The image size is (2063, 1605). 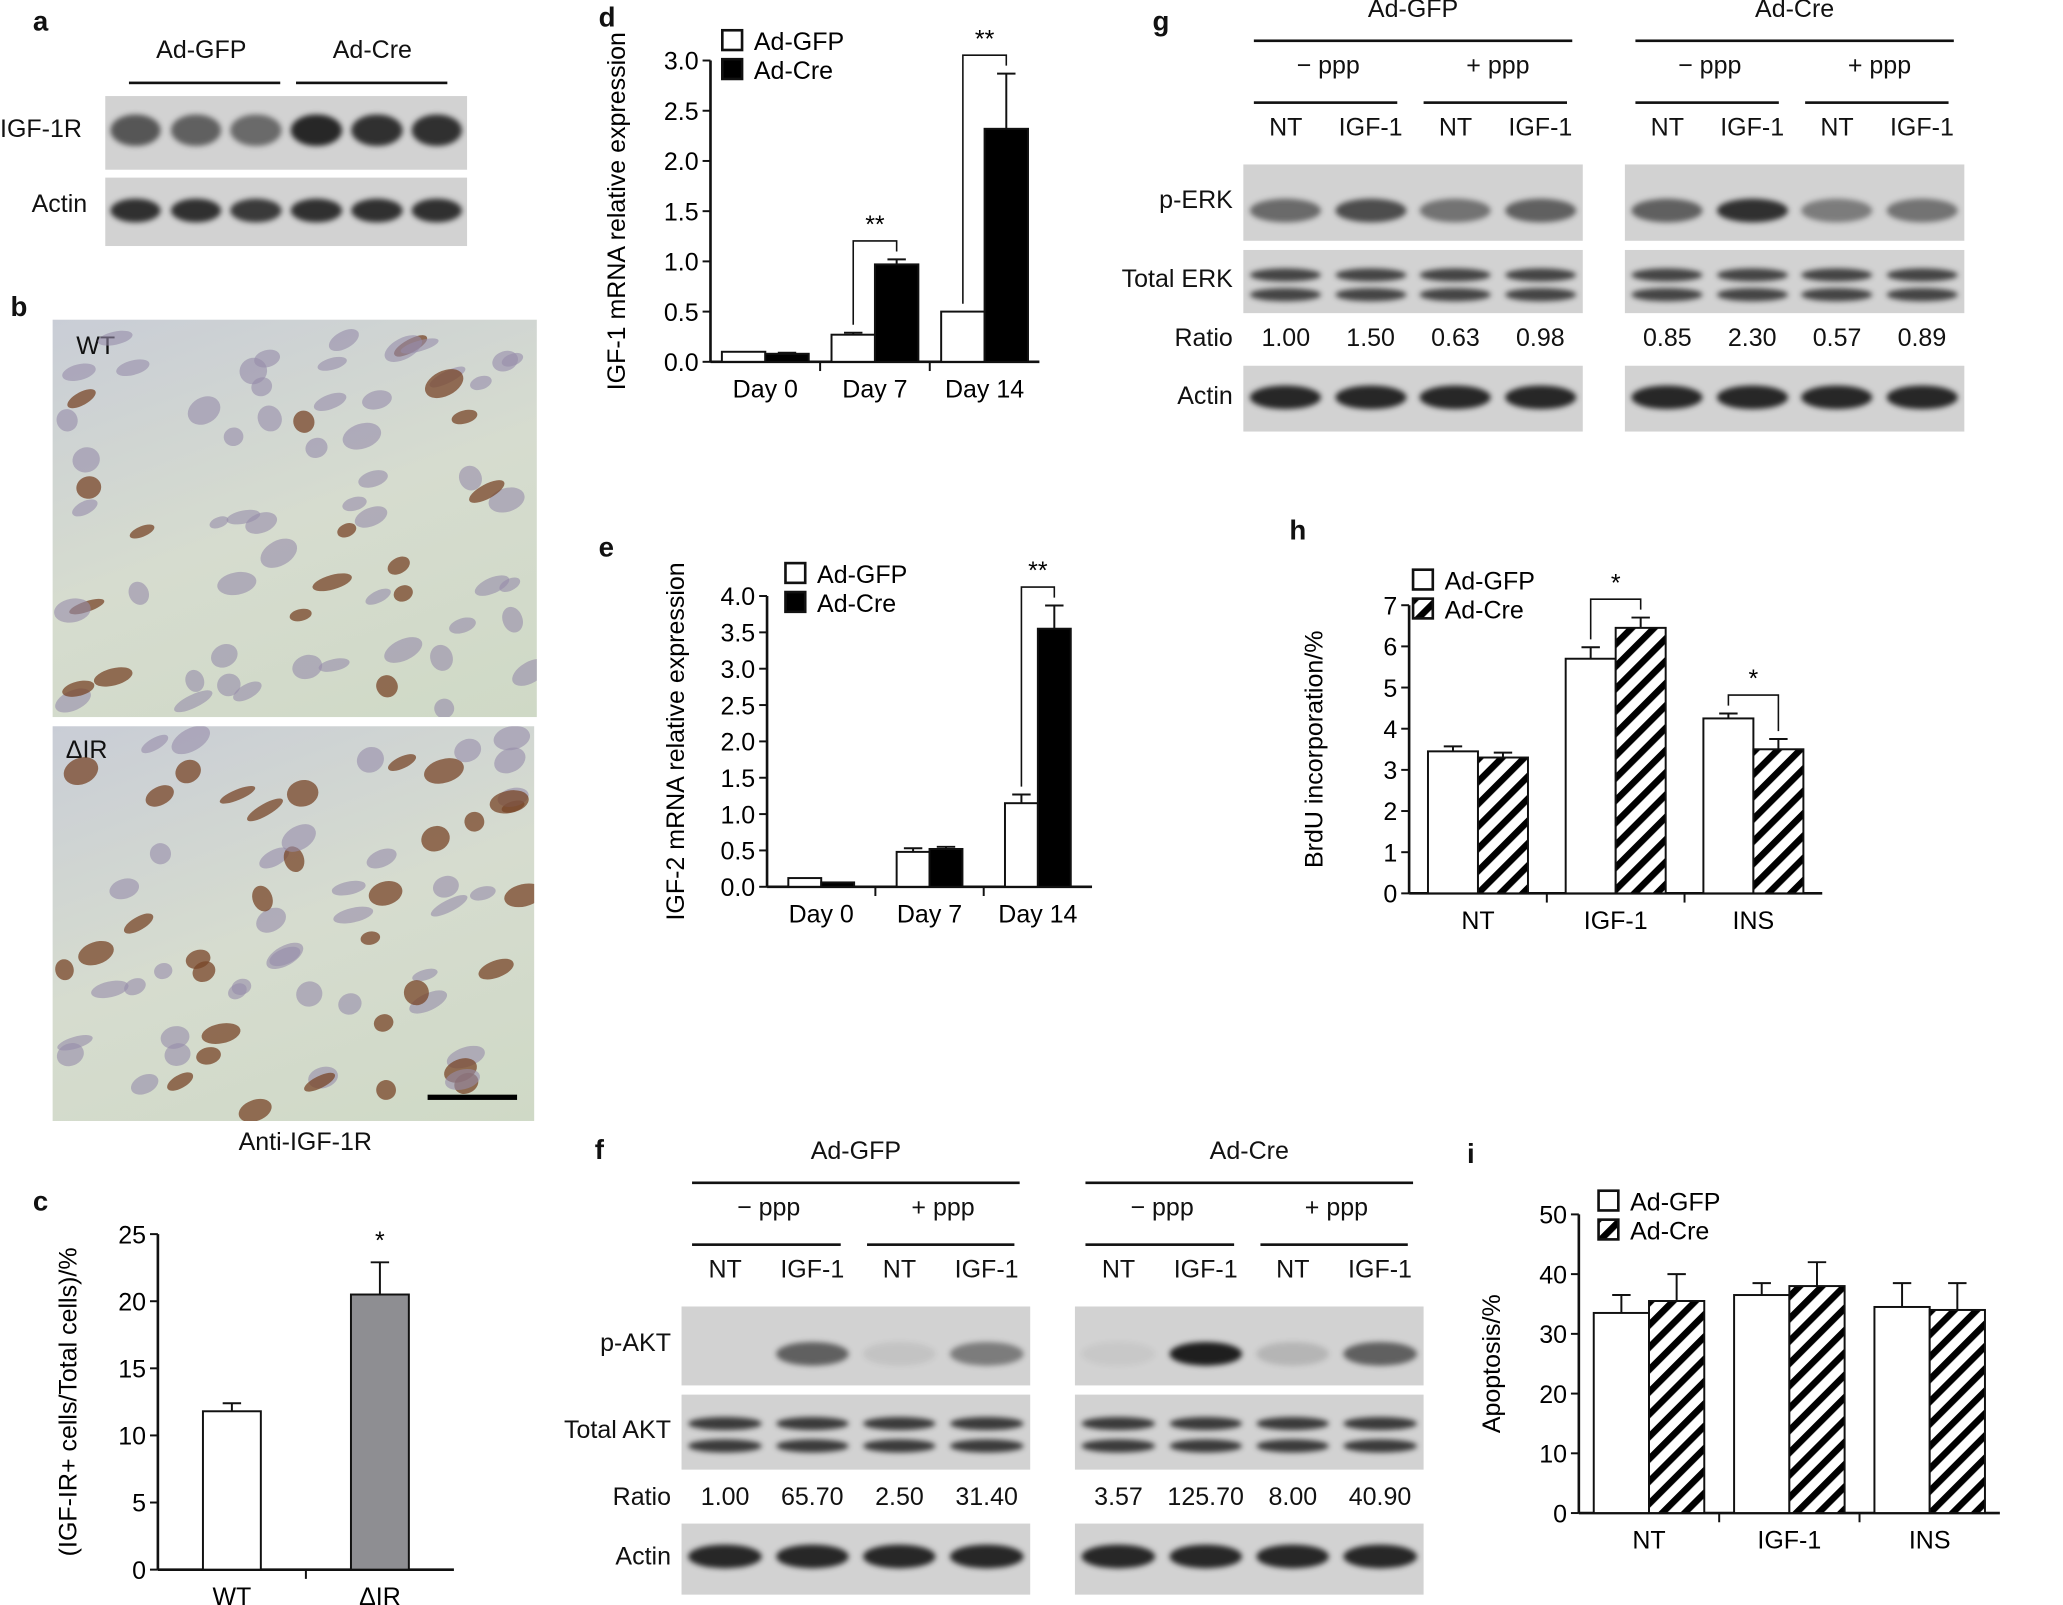 What do you see at coordinates (1560, 1514) in the screenshot?
I see `y-tick-label: 0` at bounding box center [1560, 1514].